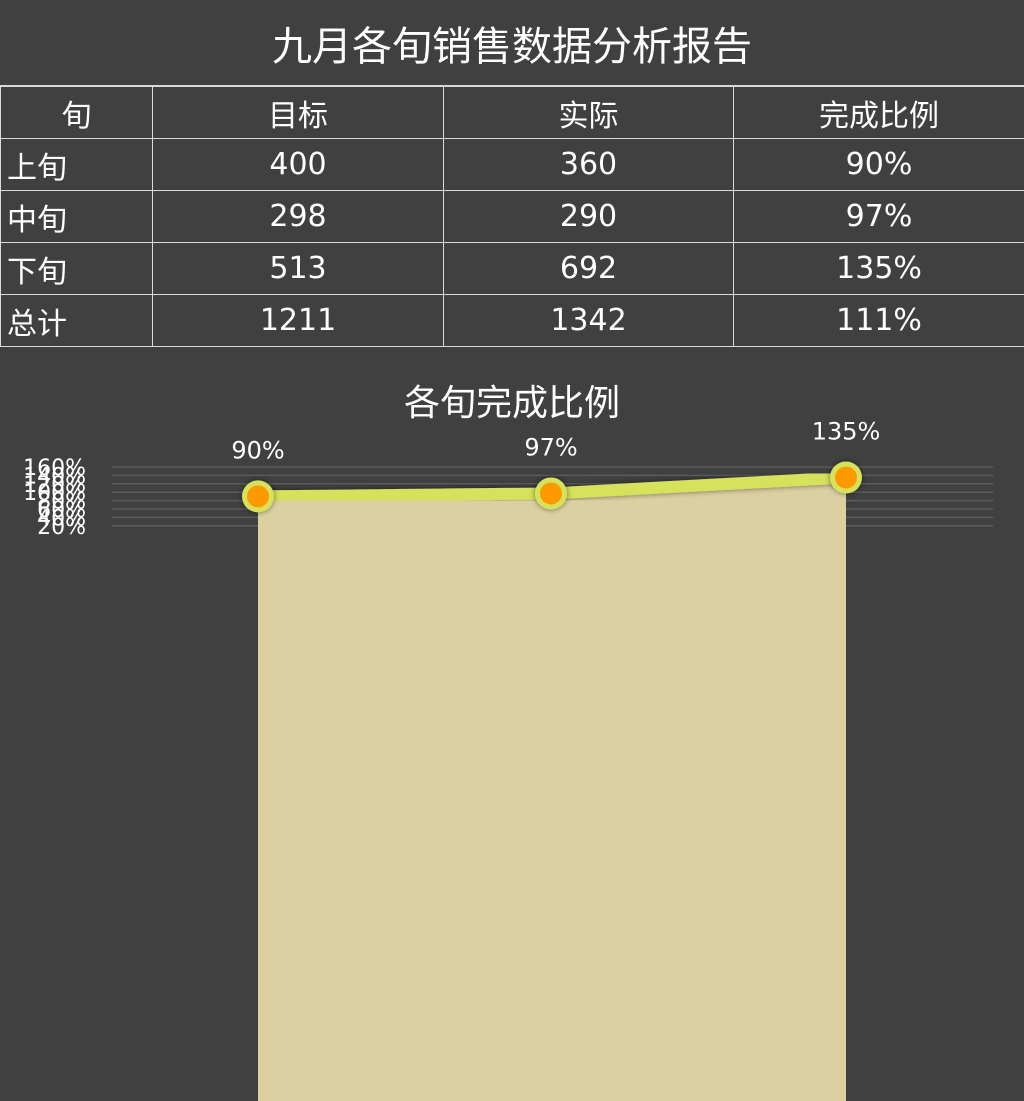 The height and width of the screenshot is (1101, 1024). I want to click on table-row: 下旬 513 692 135%, so click(512, 268).